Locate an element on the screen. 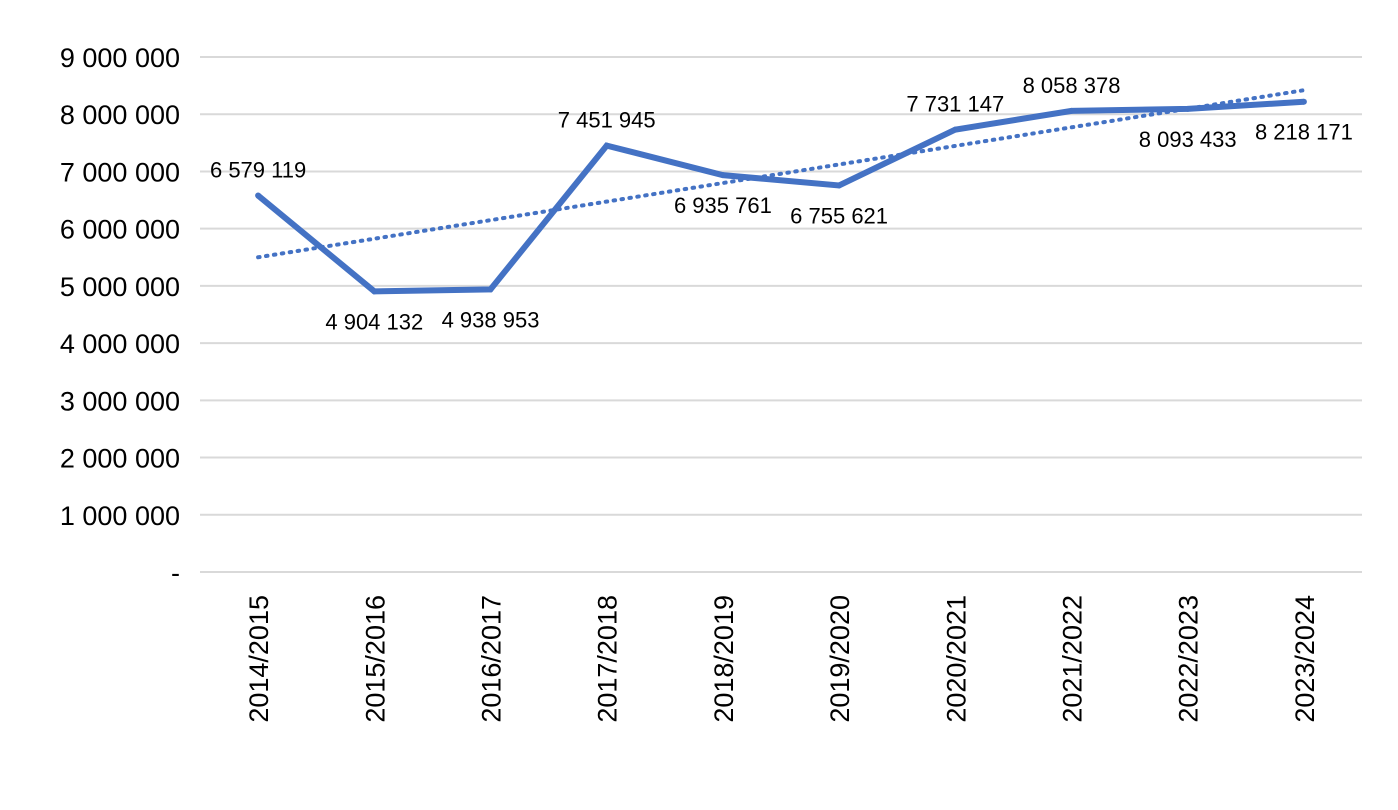 The width and height of the screenshot is (1398, 810). data-label: 6 579 119 is located at coordinates (258, 170).